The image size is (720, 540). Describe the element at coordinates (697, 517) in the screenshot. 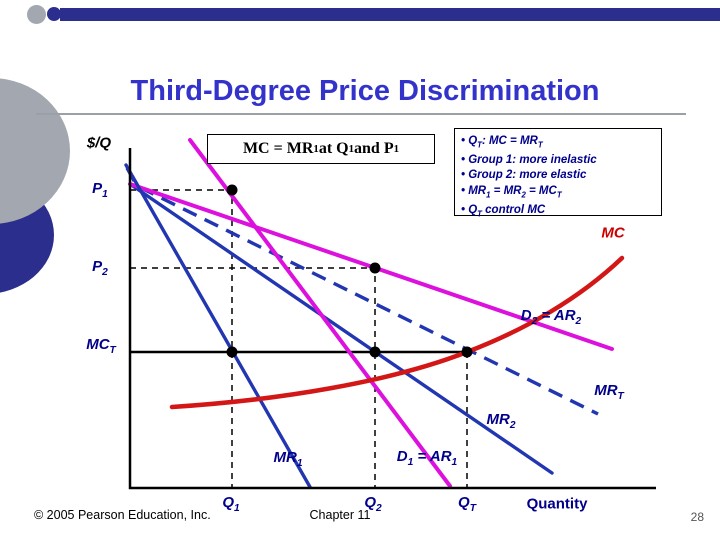

I see `page-number: 28` at that location.